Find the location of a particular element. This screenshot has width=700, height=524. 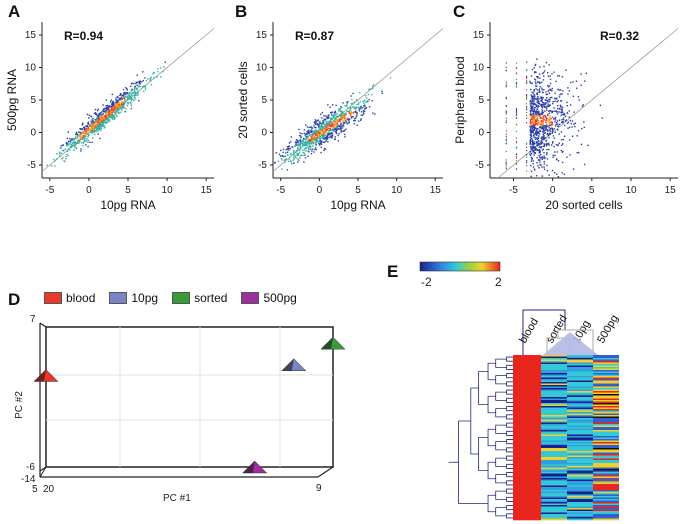

x-tick-label: 15 is located at coordinates (671, 190).